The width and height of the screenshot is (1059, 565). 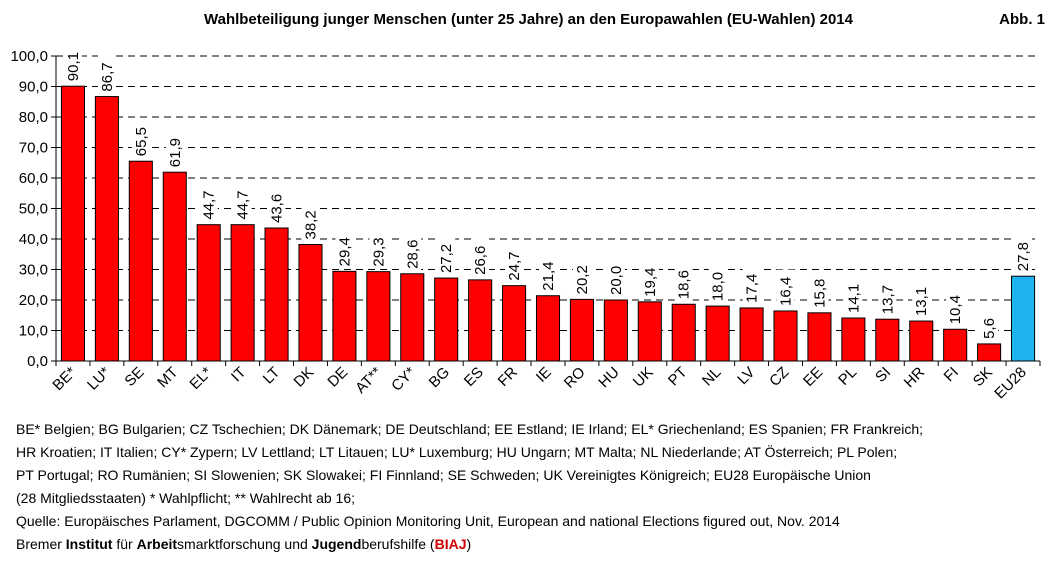 I want to click on credit-text: ), so click(x=469, y=544).